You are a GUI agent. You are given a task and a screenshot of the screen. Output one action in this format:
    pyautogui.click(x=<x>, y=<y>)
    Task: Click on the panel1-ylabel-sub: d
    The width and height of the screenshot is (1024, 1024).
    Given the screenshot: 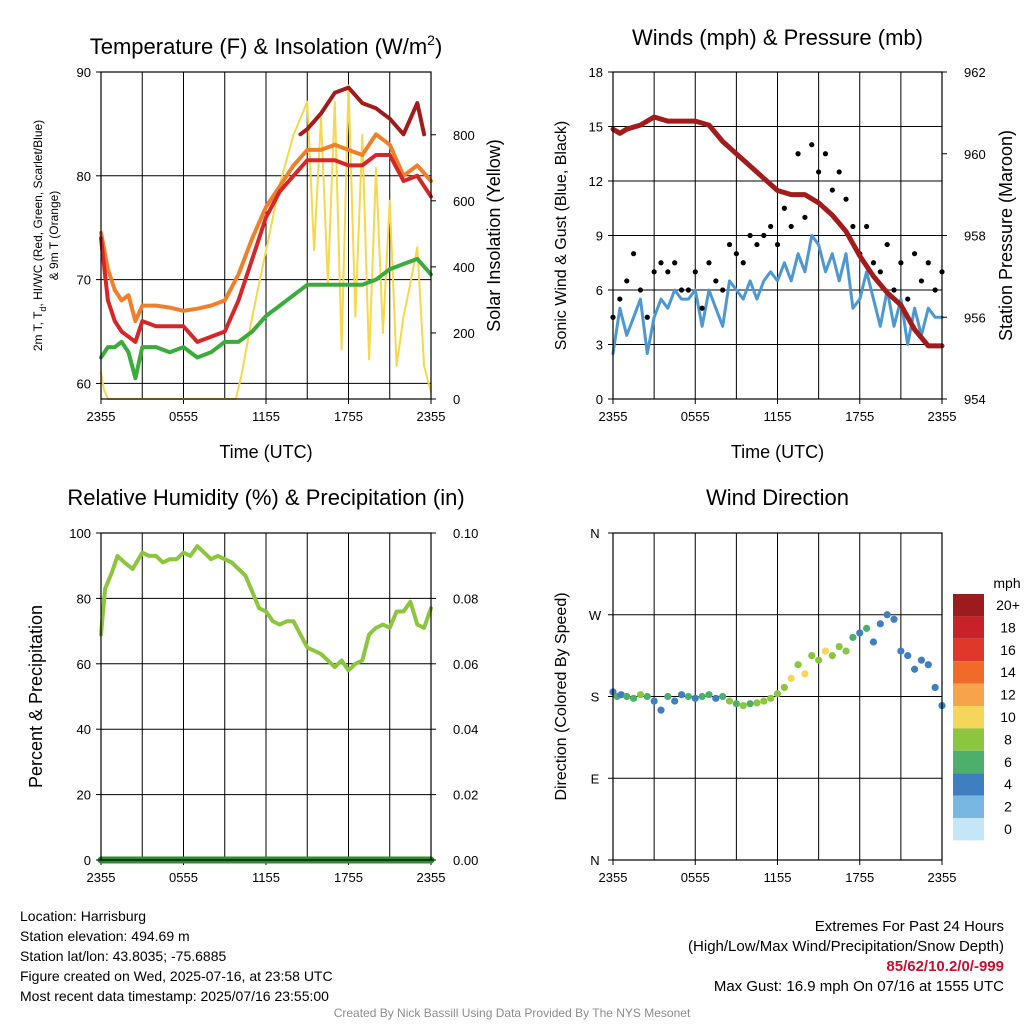 What is the action you would take?
    pyautogui.click(x=43, y=309)
    